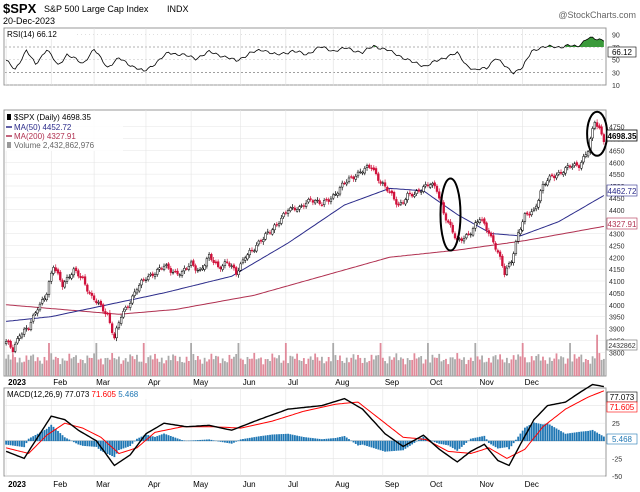  I want to click on volume-legend: Volume 2,432,862,976, so click(54, 145).